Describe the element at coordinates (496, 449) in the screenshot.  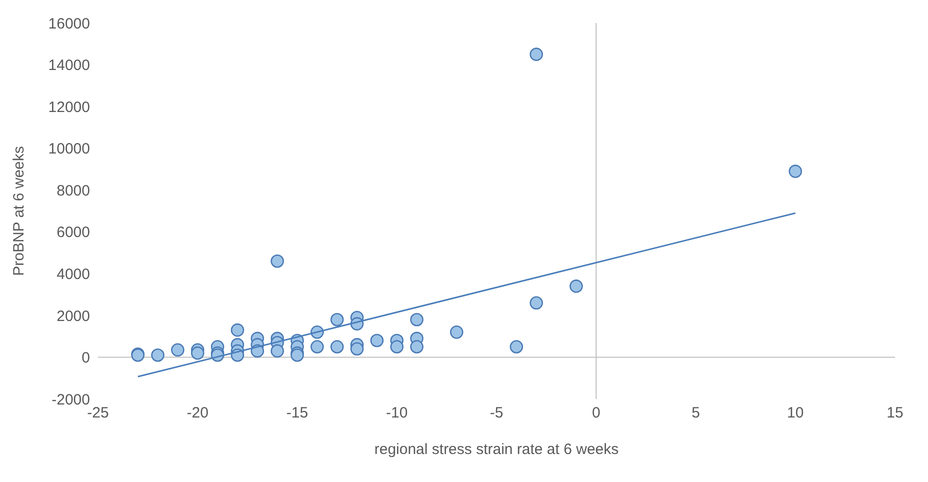
I see `x-axis-title: regional stress strain rate at 6 weeks` at that location.